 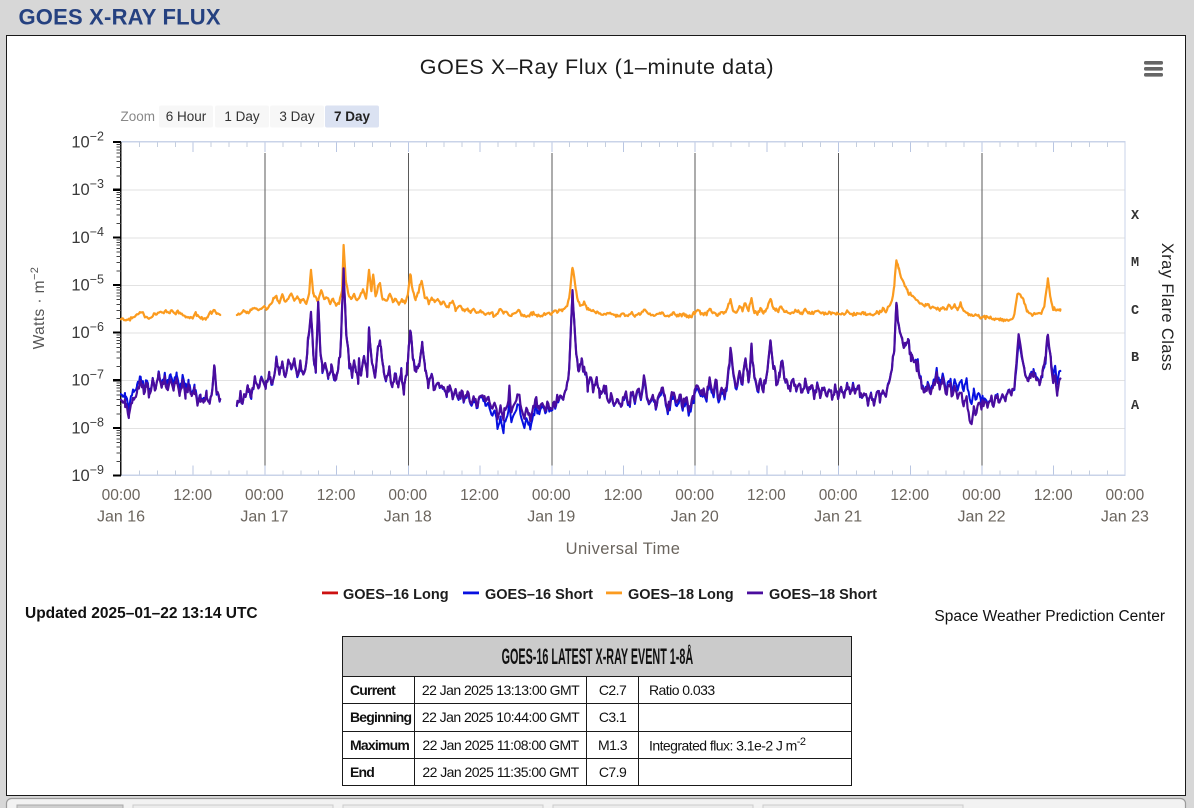 What do you see at coordinates (1125, 517) in the screenshot?
I see `svg-text: Jan 23` at bounding box center [1125, 517].